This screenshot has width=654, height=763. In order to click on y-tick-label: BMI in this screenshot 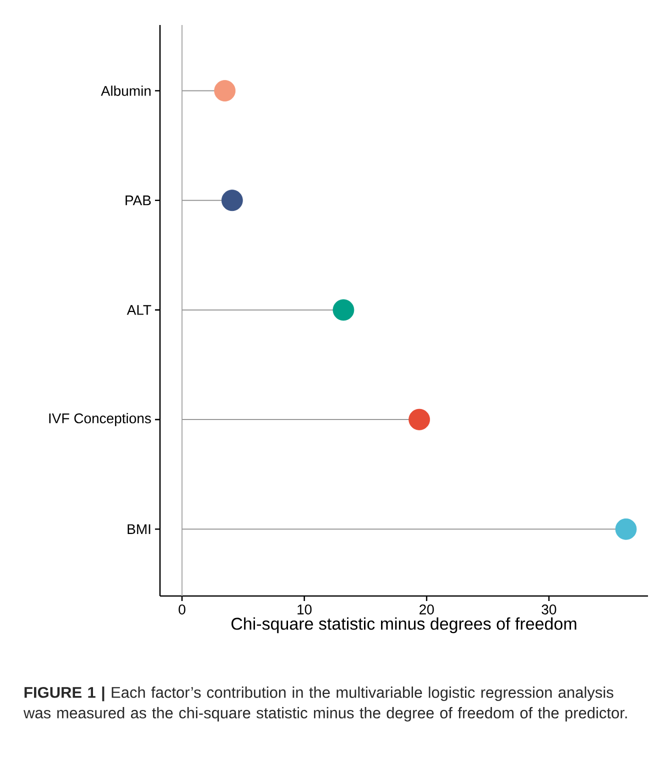, I will do `click(139, 529)`.